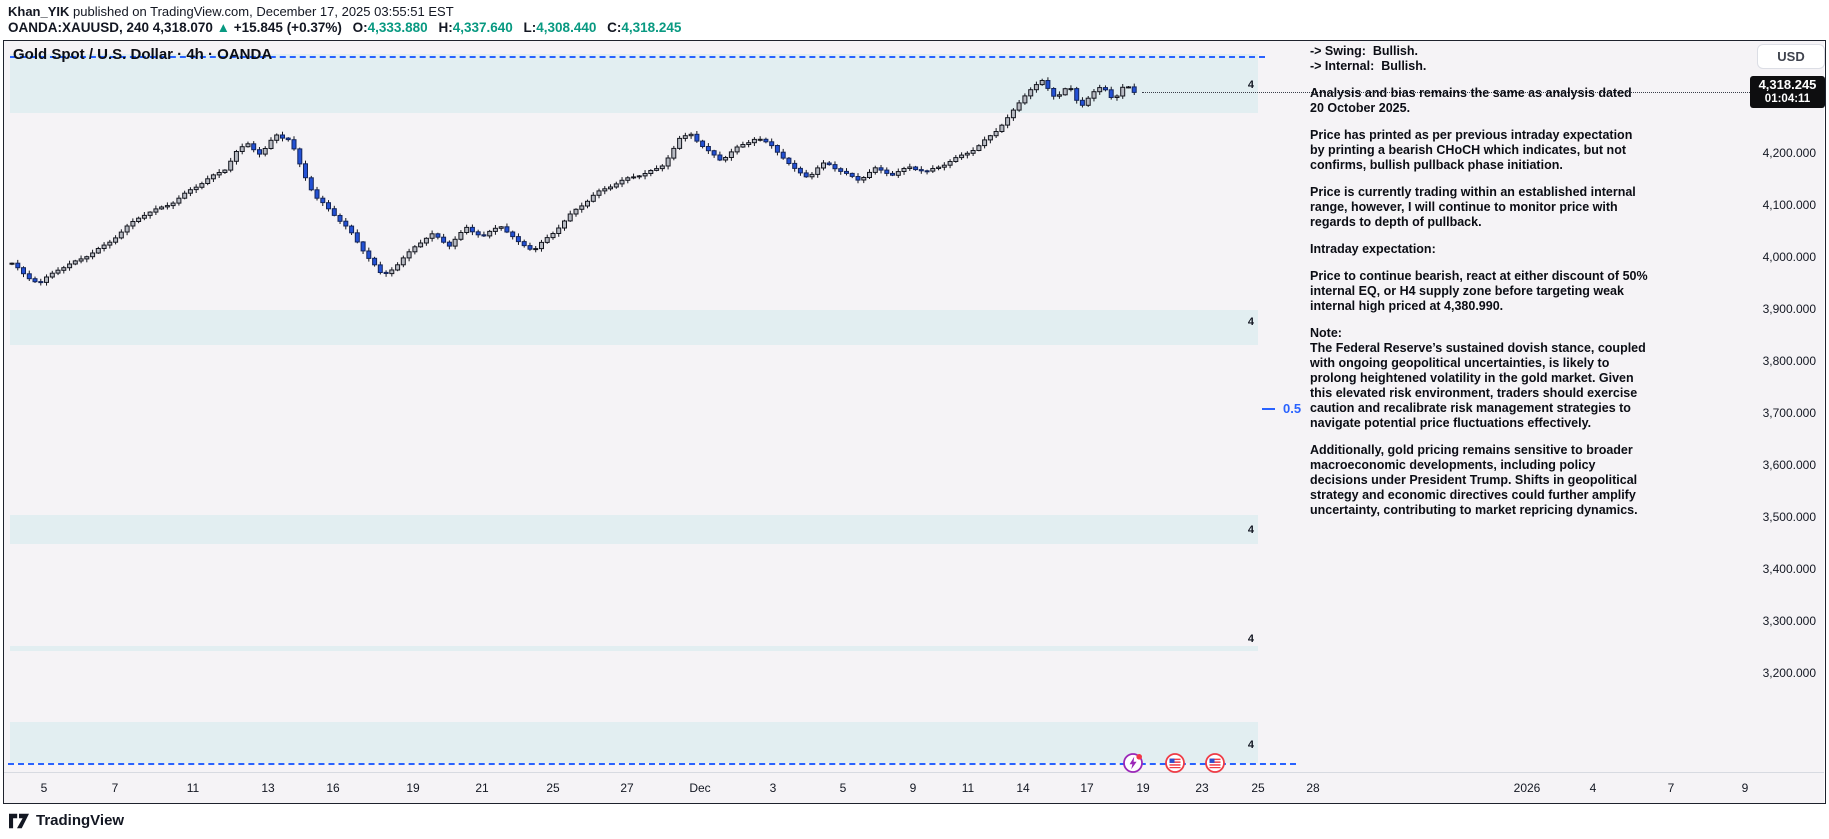  I want to click on time-axis-label: 3, so click(773, 788).